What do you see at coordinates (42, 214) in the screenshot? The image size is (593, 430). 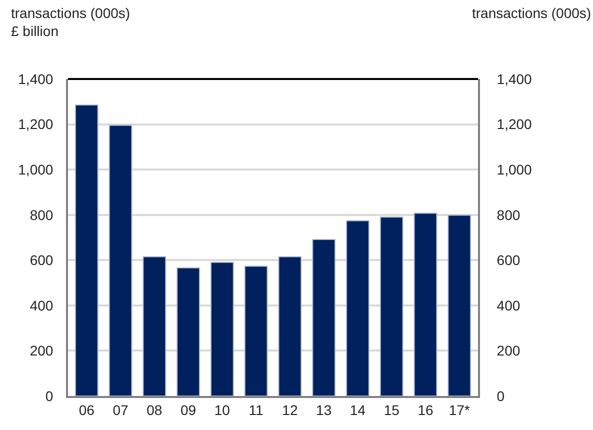 I see `y-tick-label: 800` at bounding box center [42, 214].